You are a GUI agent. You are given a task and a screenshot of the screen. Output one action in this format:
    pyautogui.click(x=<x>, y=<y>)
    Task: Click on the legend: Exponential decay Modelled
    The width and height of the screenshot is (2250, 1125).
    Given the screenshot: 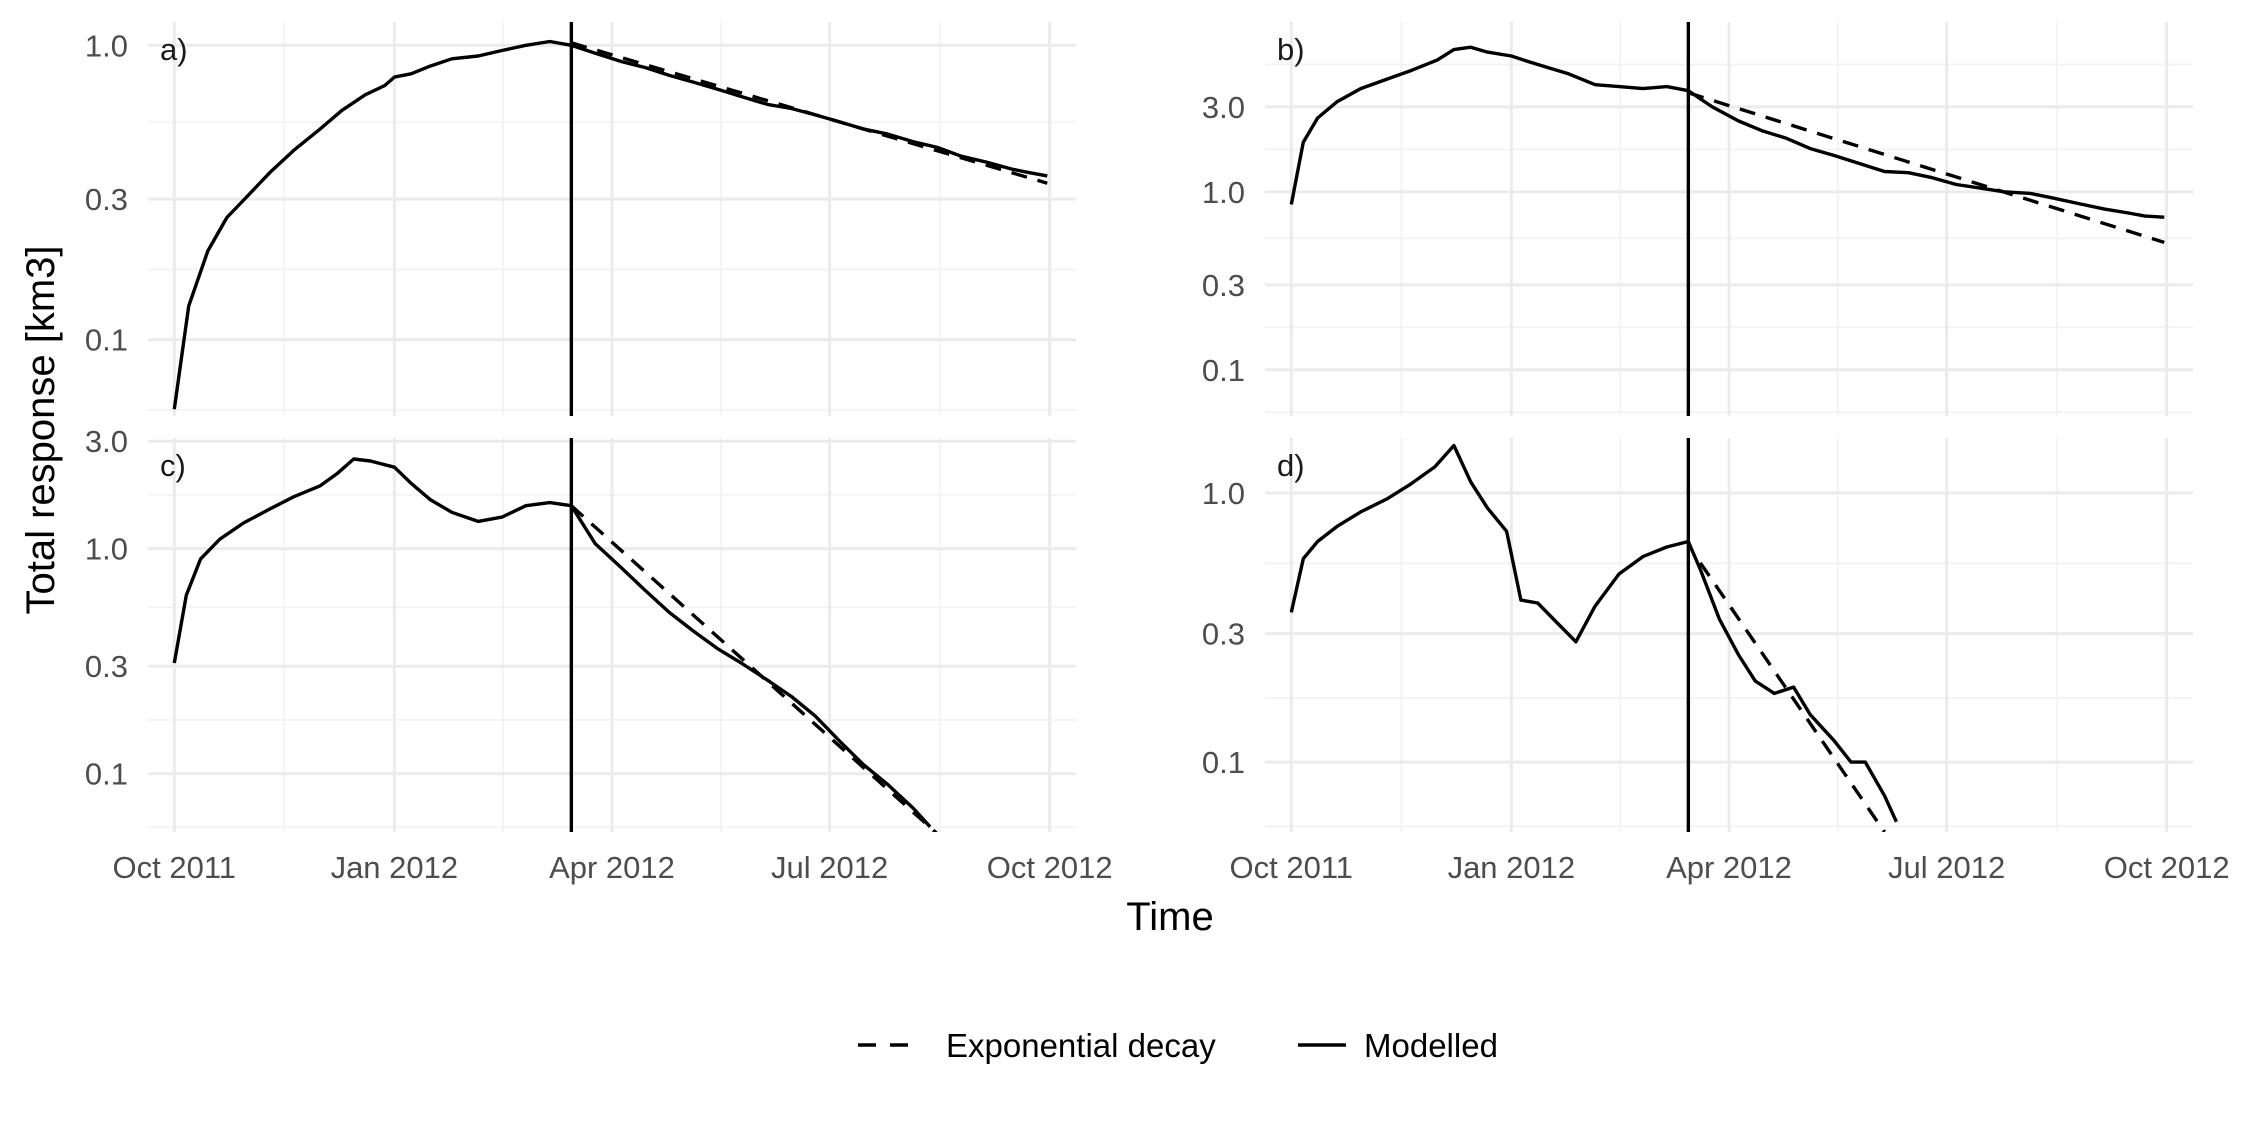 What is the action you would take?
    pyautogui.click(x=1178, y=1045)
    